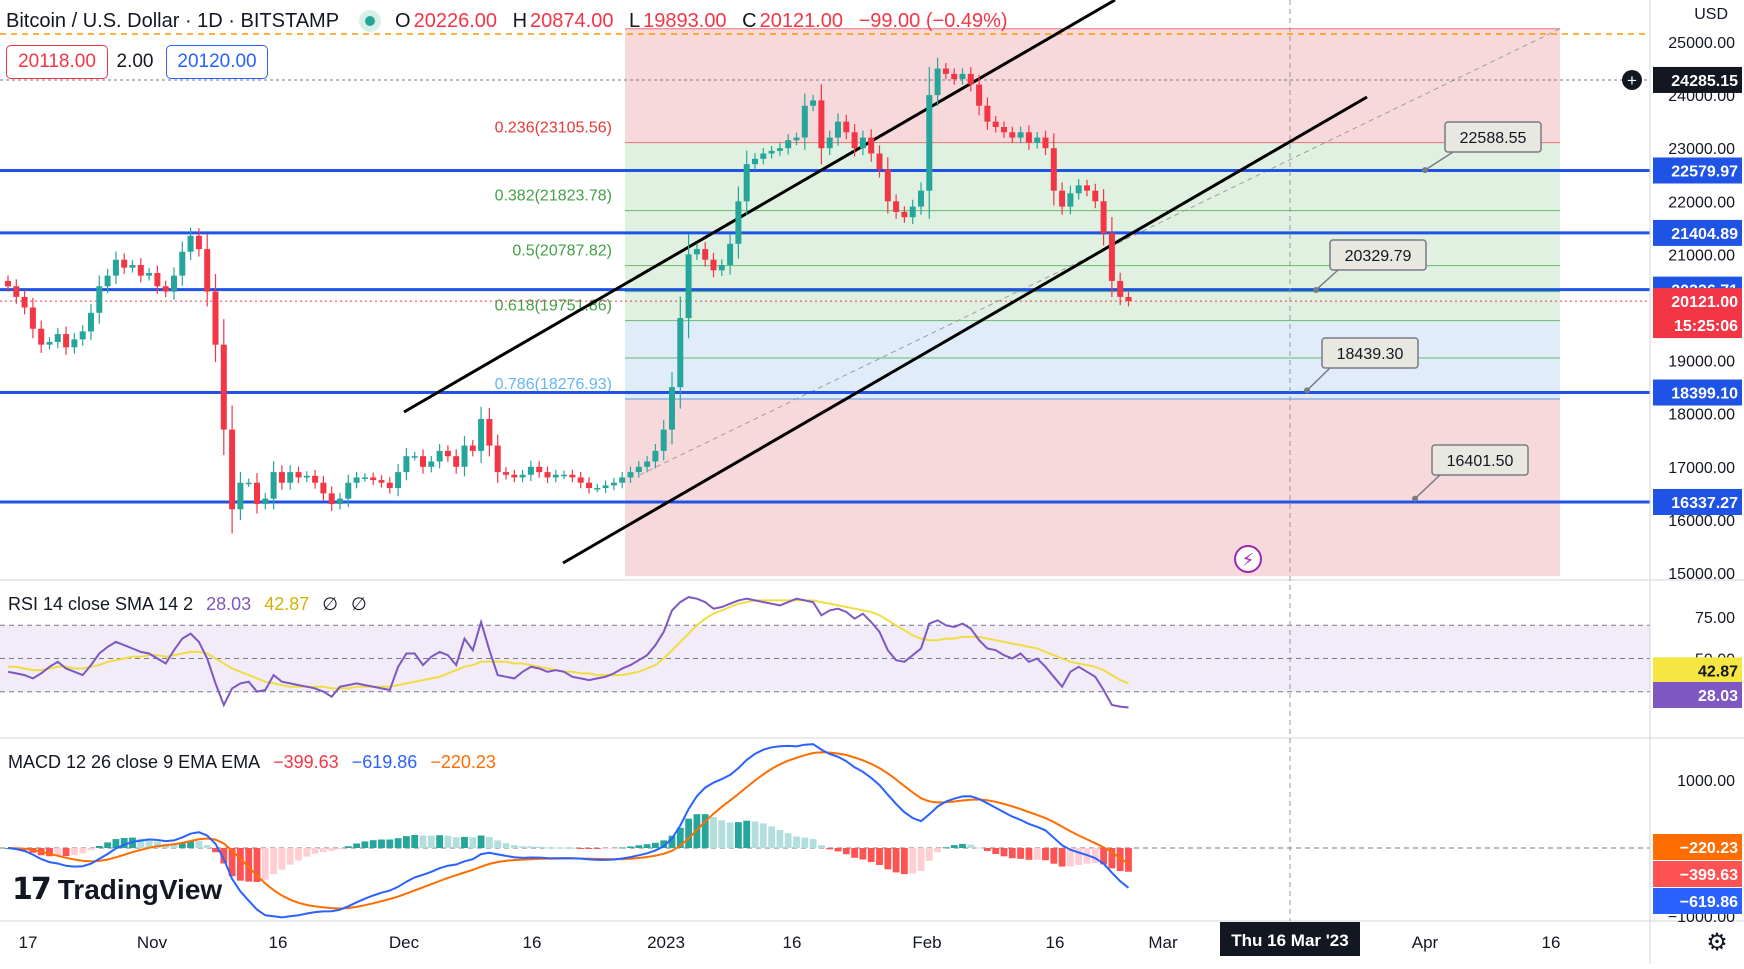 The image size is (1744, 969). I want to click on callout-box, so click(1378, 255).